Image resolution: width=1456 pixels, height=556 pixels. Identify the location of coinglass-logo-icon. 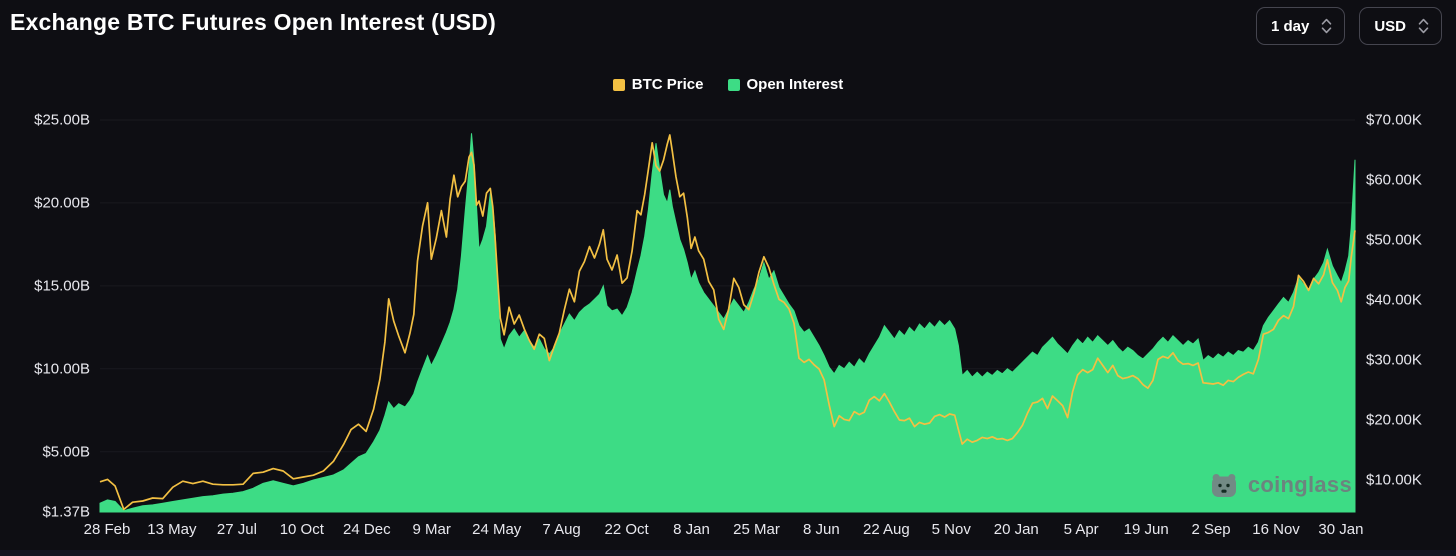
(1223, 485).